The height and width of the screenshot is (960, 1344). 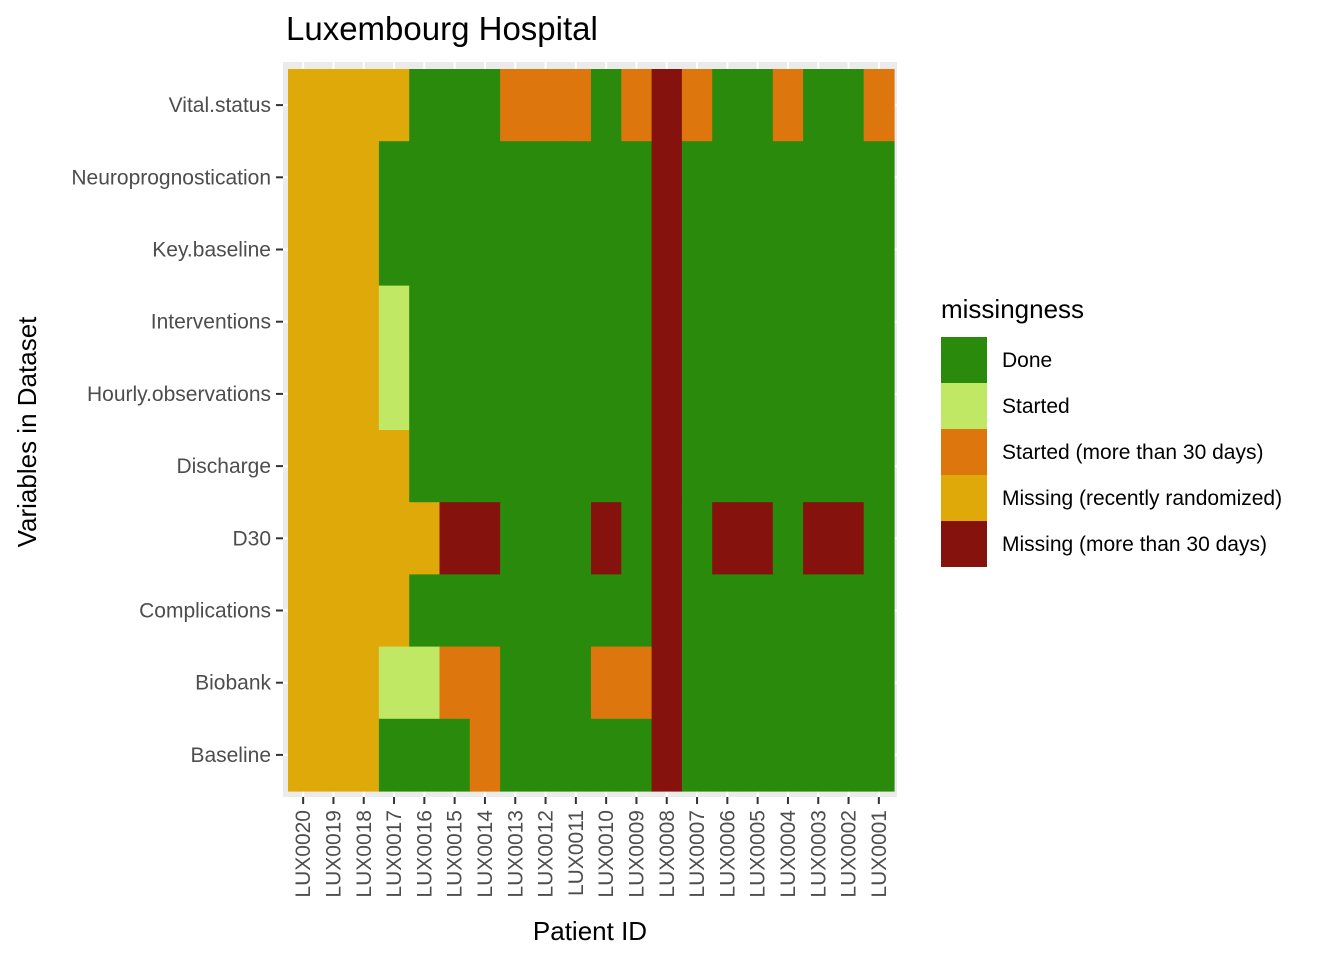 What do you see at coordinates (211, 250) in the screenshot?
I see `y-tick-label: Key.baseline` at bounding box center [211, 250].